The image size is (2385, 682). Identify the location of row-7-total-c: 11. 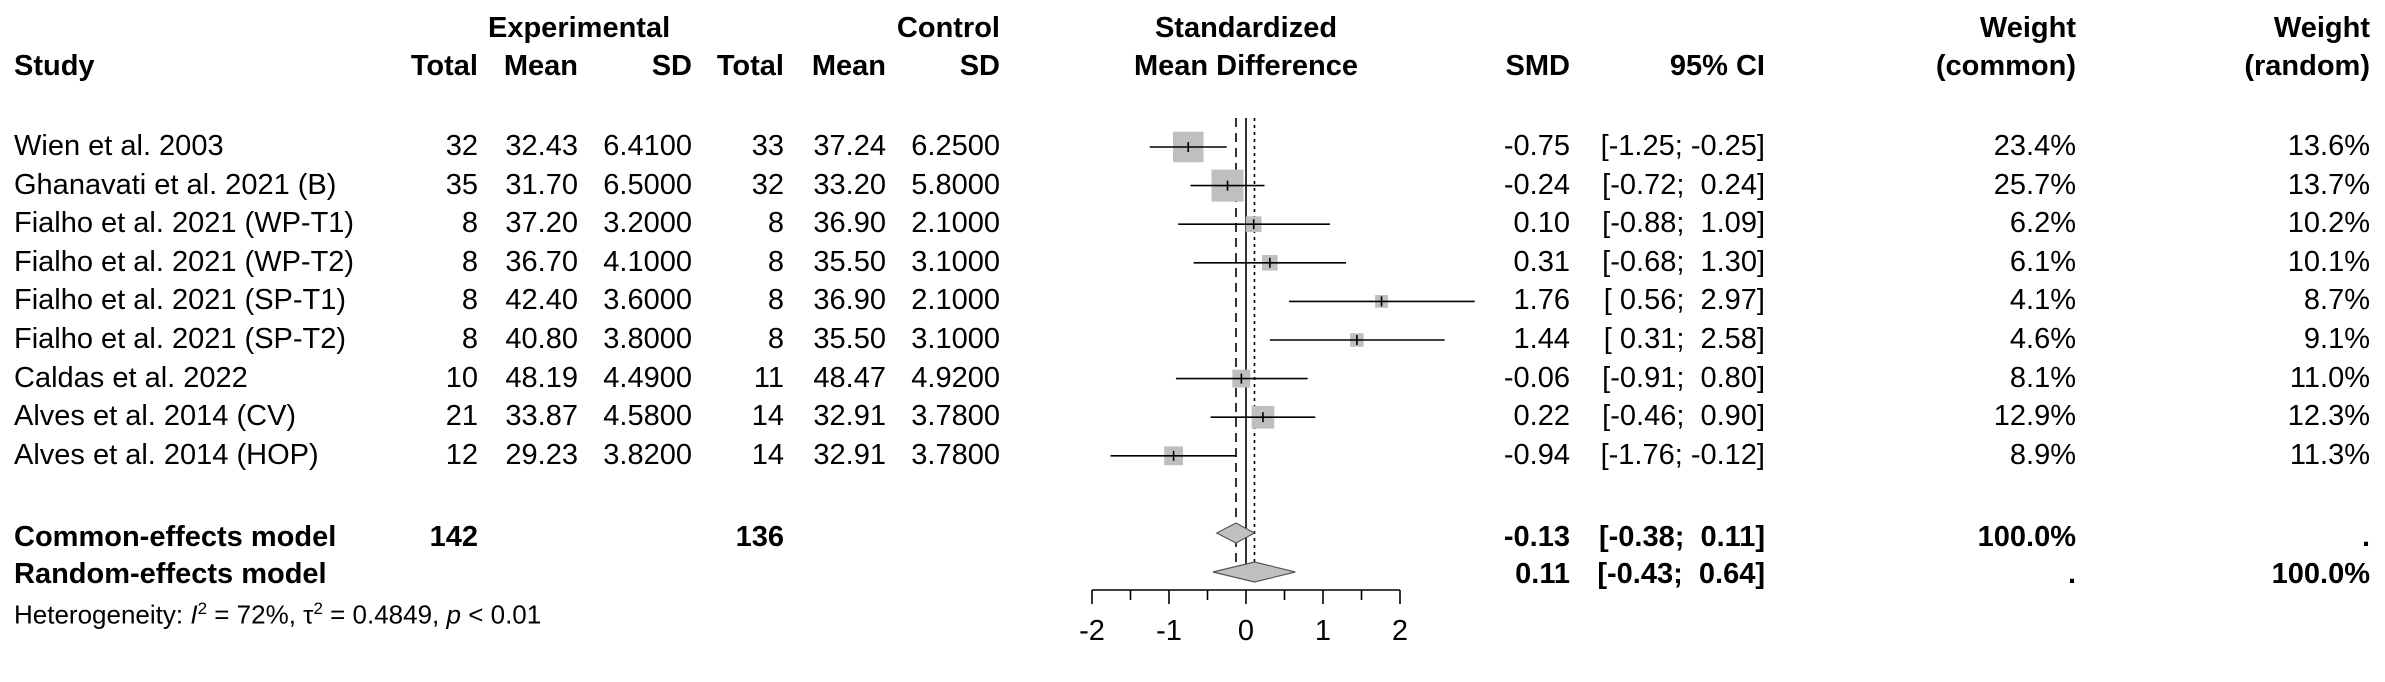
(768, 377).